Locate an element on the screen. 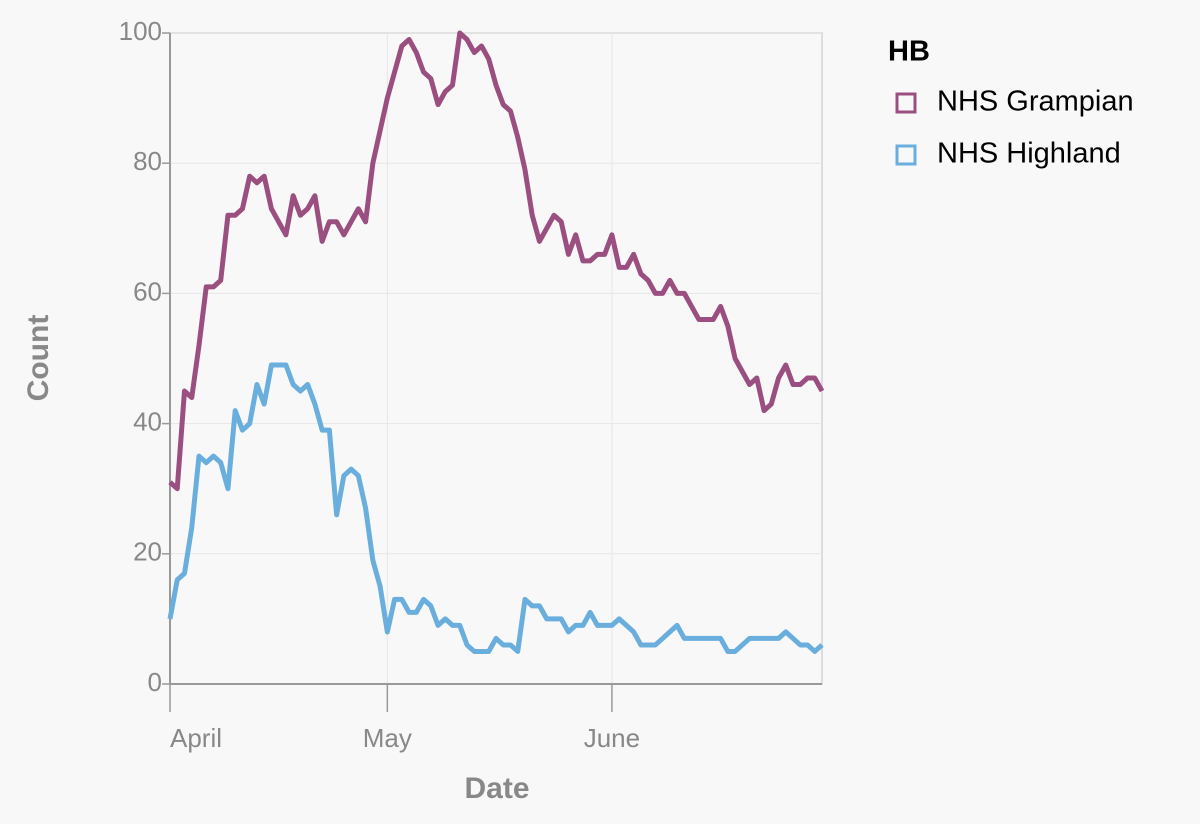 This screenshot has height=824, width=1200. y-tick-label: 20 is located at coordinates (147, 552).